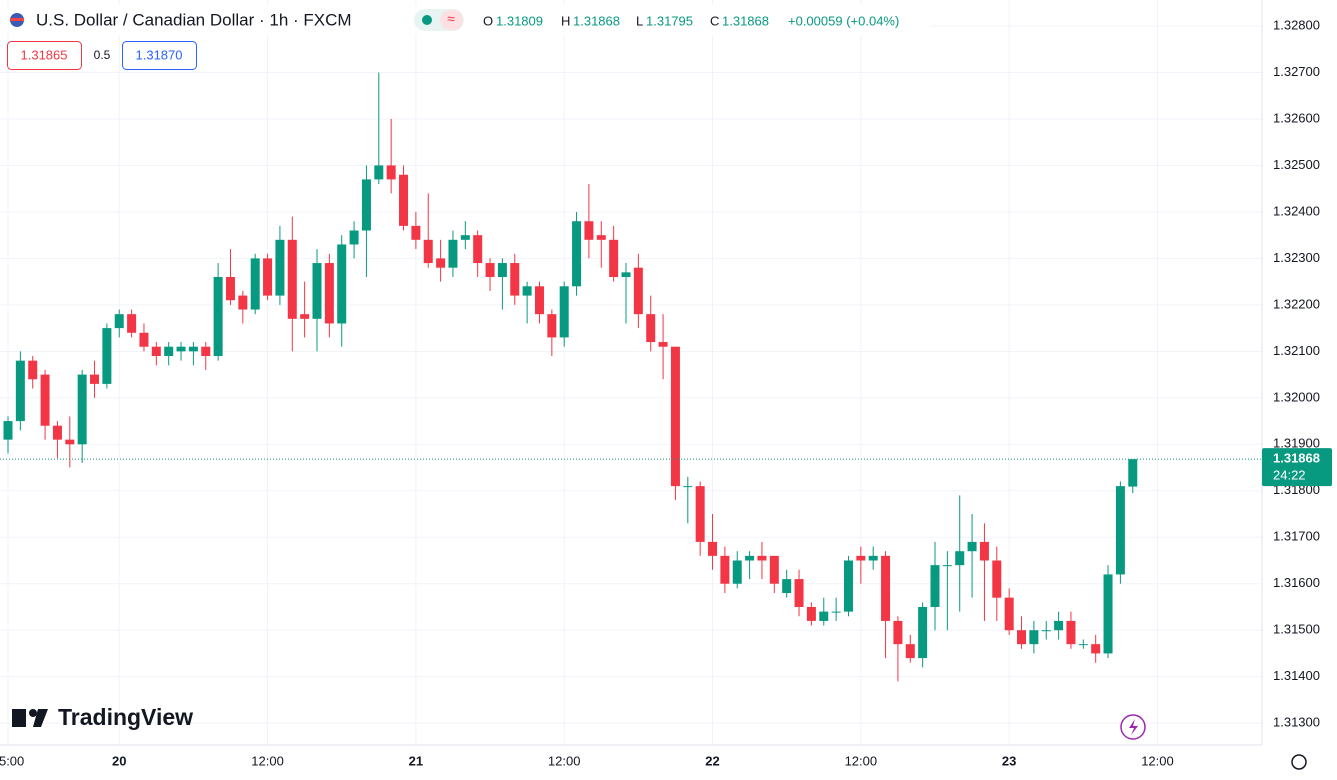 The image size is (1337, 780). Describe the element at coordinates (1289, 475) in the screenshot. I see `countdown: 24:22` at that location.